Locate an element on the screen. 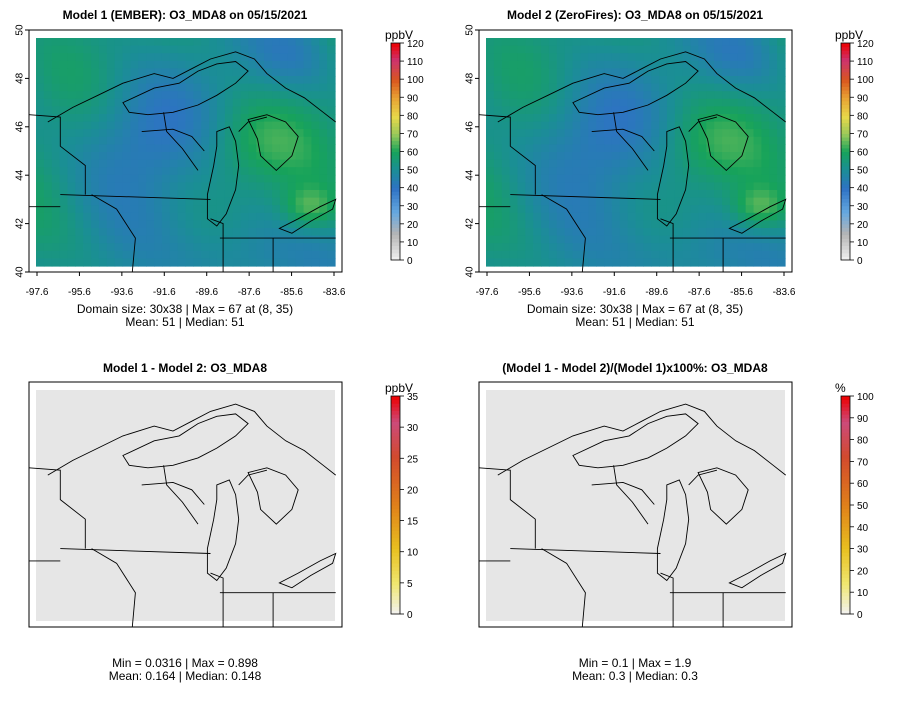 This screenshot has width=900, height=712. country-border is located at coordinates (641, 439).